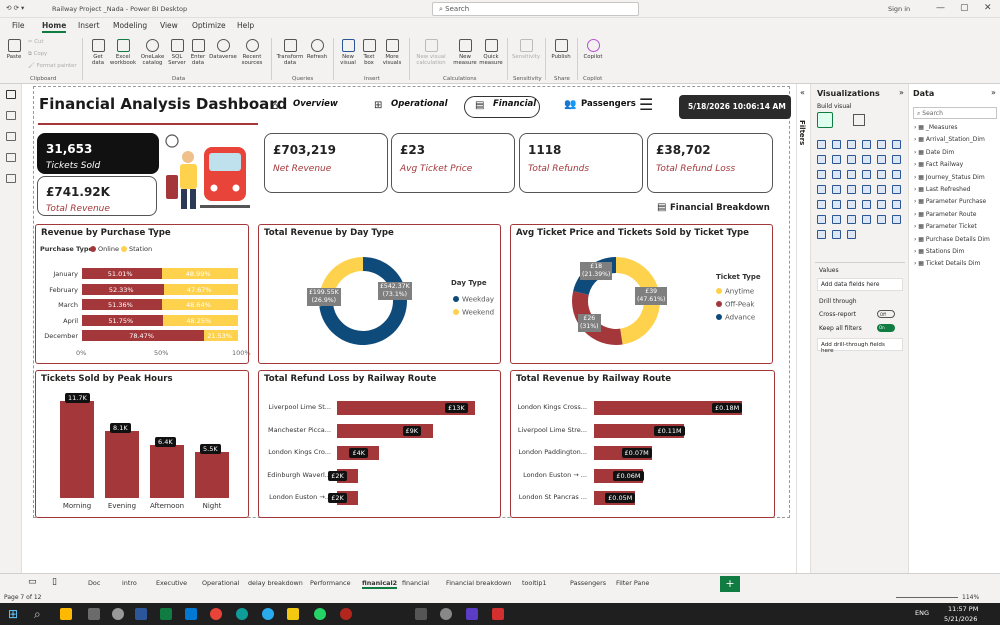 The height and width of the screenshot is (625, 1000). I want to click on excel-icon, so click(166, 614).